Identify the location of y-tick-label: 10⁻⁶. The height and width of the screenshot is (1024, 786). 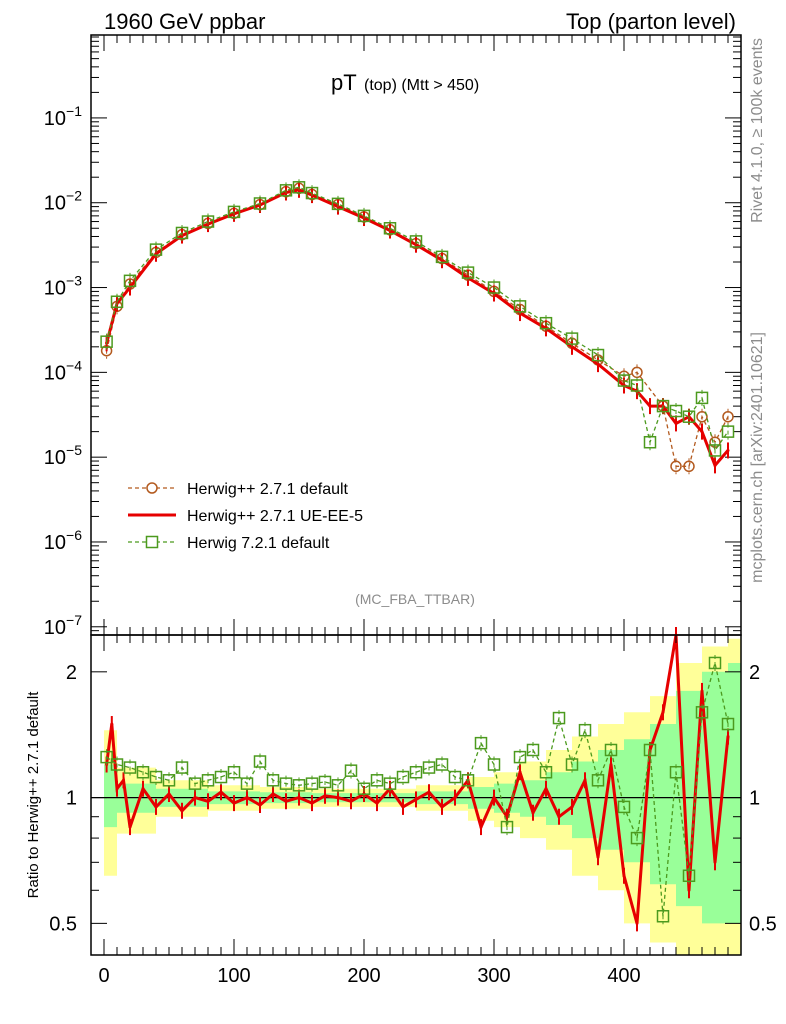
(63, 540).